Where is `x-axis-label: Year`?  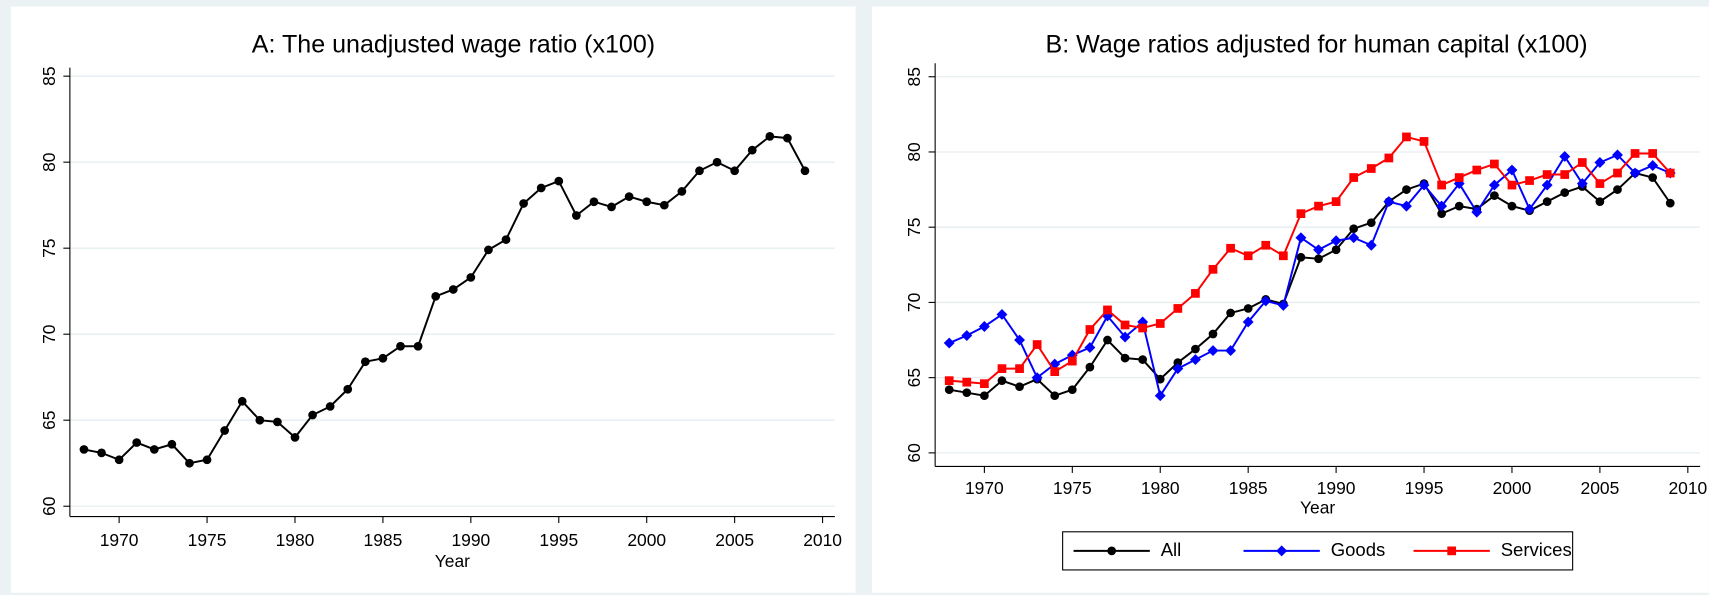 x-axis-label: Year is located at coordinates (1317, 508).